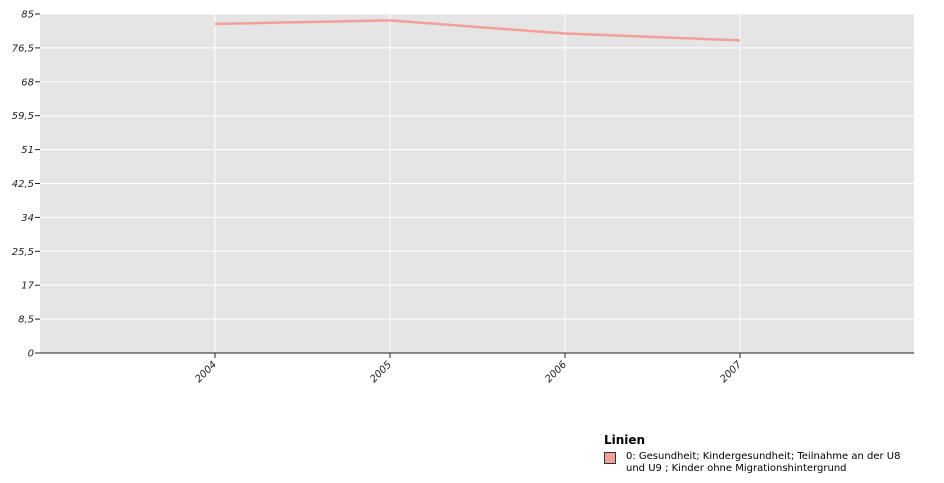 The height and width of the screenshot is (483, 944). What do you see at coordinates (206, 372) in the screenshot?
I see `x-tick-label: 2004` at bounding box center [206, 372].